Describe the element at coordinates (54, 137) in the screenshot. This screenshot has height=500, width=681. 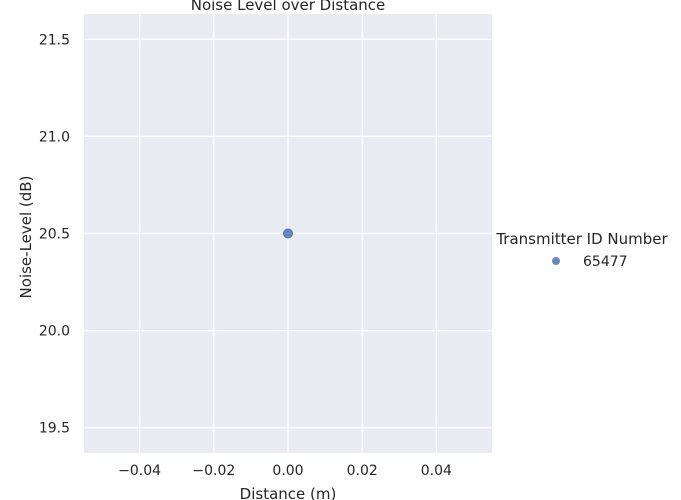
I see `y-tick-label: 21.0` at that location.